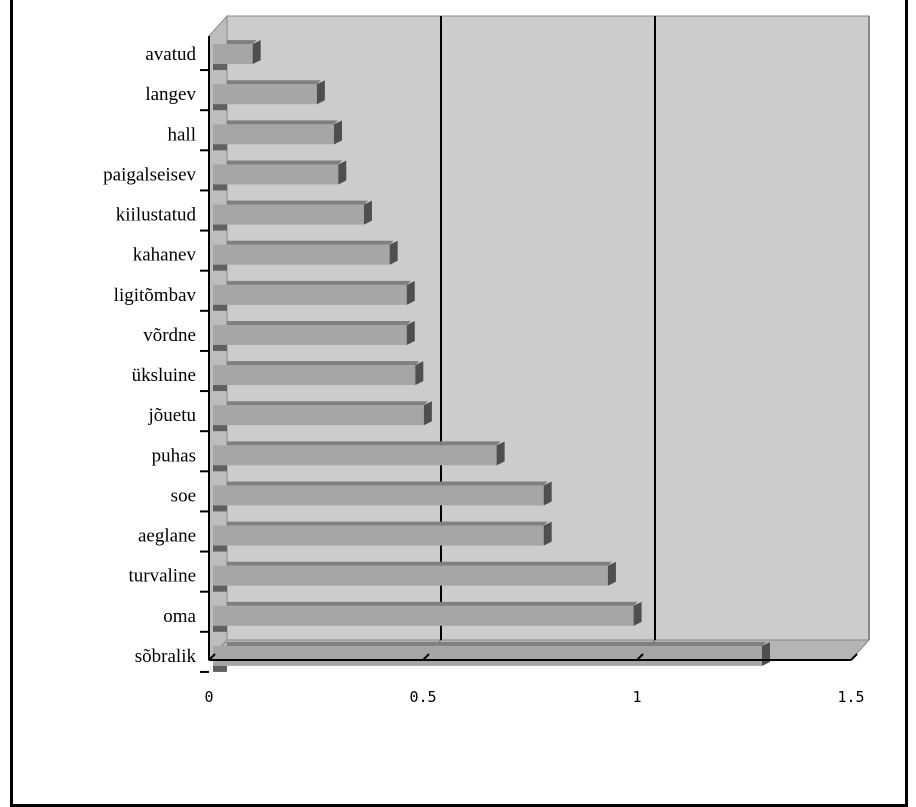 This screenshot has width=916, height=807. Describe the element at coordinates (170, 94) in the screenshot. I see `category-label-1: langev` at that location.